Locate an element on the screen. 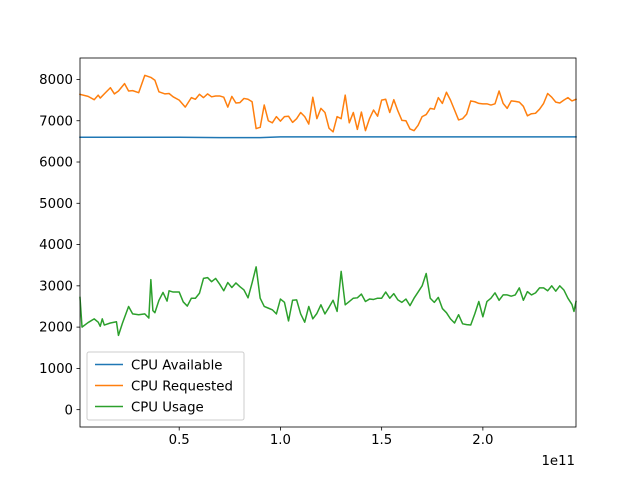 This screenshot has width=640, height=484. y-tick-label: 0 is located at coordinates (69, 410).